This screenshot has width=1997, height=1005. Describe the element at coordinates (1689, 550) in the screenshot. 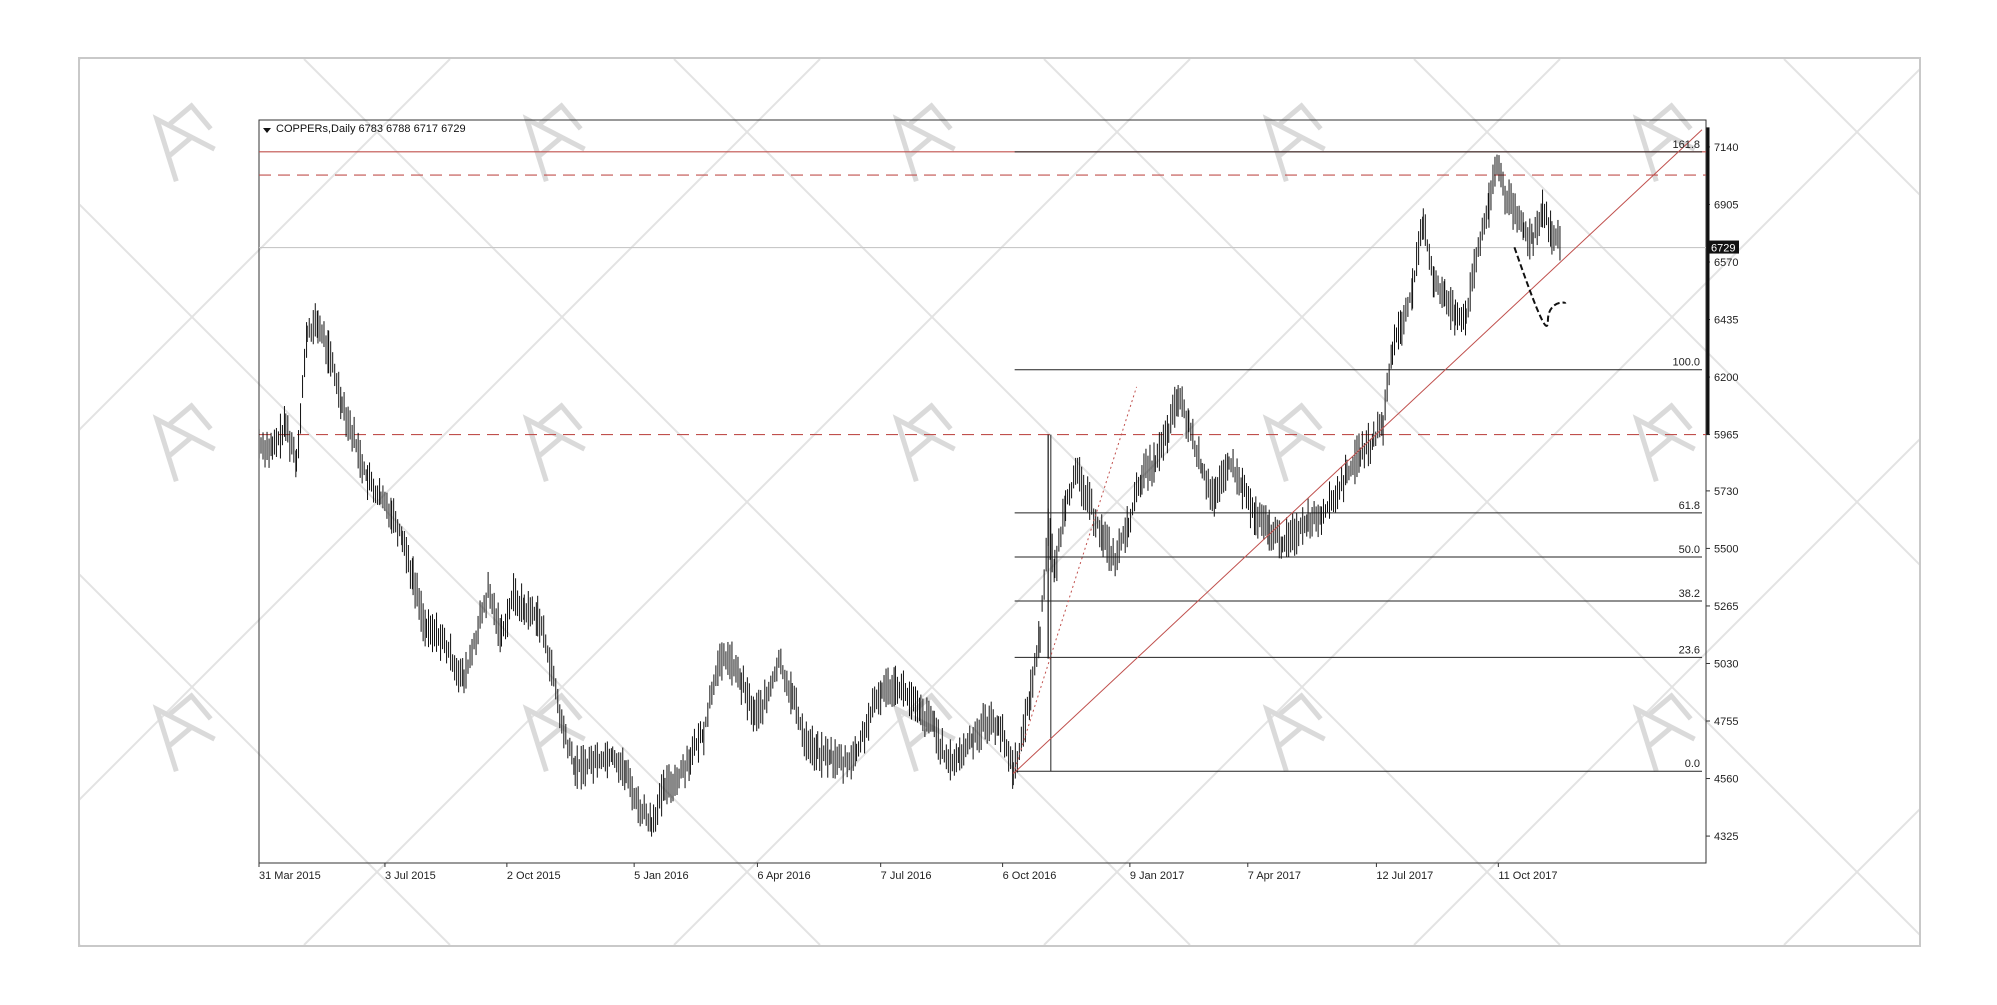

I see `fib-level-label: 50.0` at that location.